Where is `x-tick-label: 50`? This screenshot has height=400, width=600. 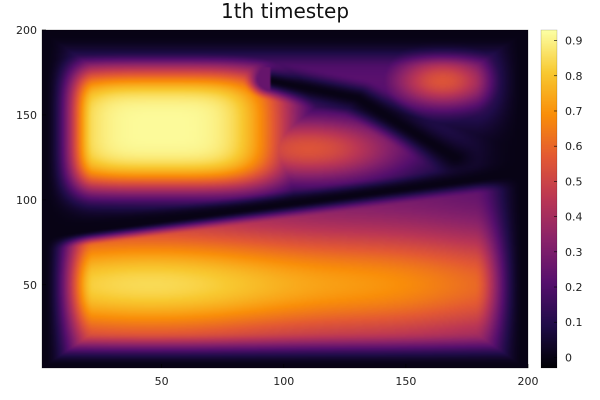 x-tick-label: 50 is located at coordinates (162, 381).